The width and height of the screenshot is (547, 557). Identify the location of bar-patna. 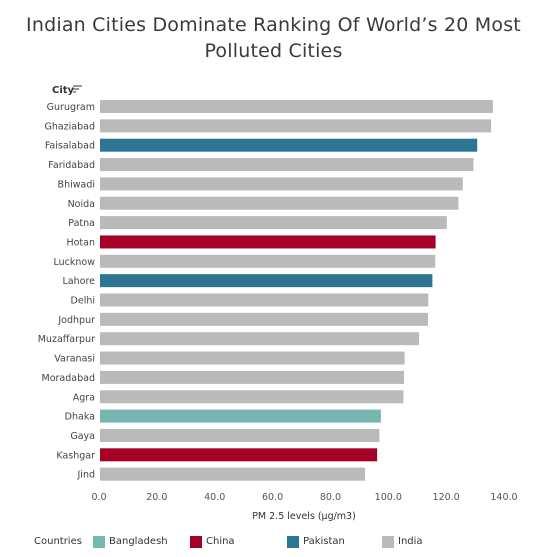
(273, 223).